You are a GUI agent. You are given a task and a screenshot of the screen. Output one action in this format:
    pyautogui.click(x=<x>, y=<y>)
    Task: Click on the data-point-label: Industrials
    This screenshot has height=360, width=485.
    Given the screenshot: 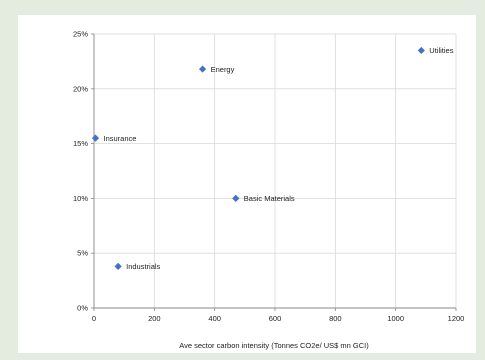 What is the action you would take?
    pyautogui.click(x=143, y=266)
    